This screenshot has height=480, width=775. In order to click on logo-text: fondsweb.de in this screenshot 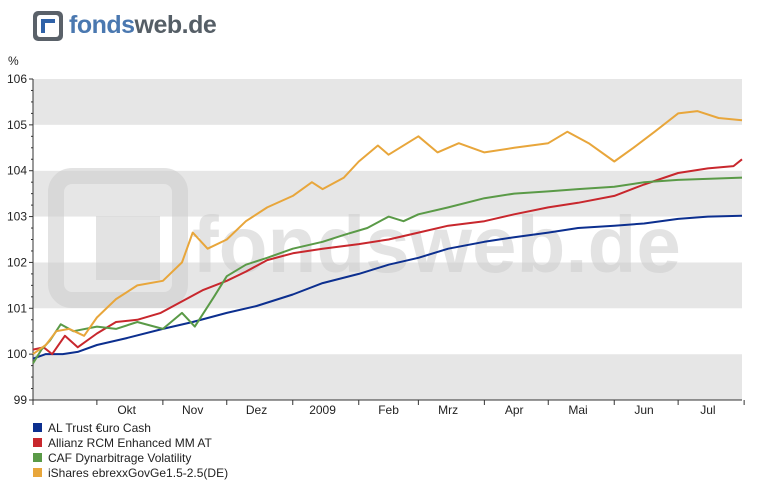, I will do `click(143, 25)`.